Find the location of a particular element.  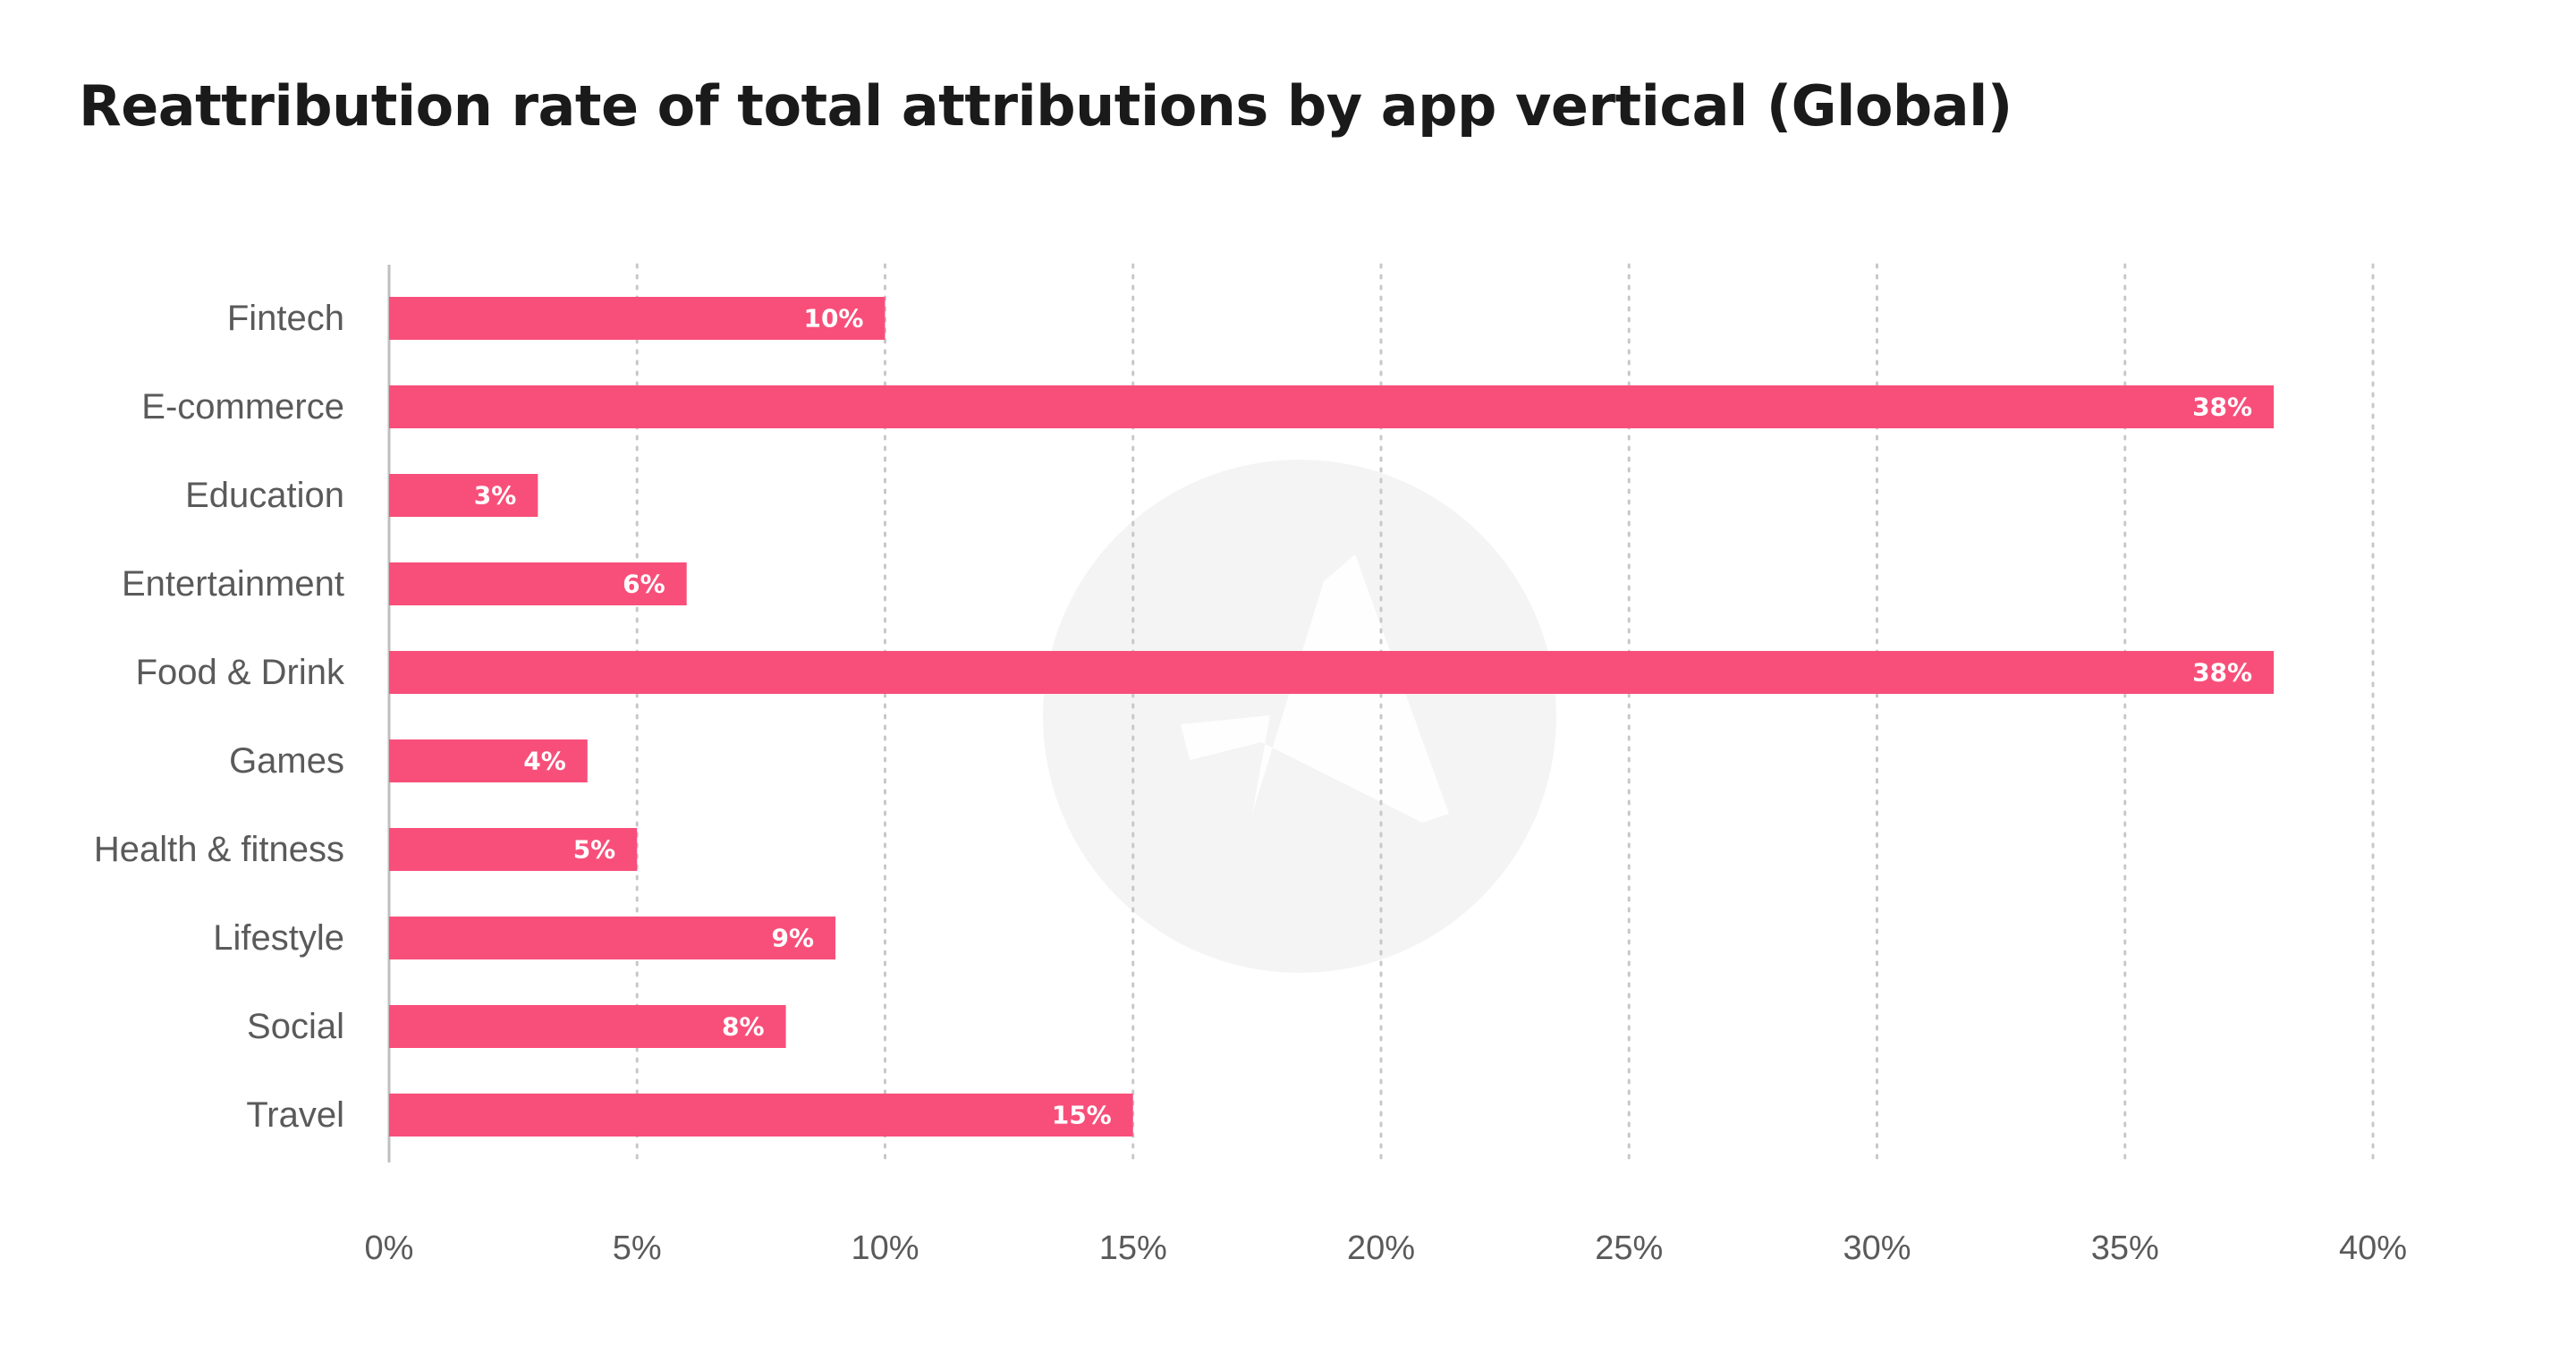

bar-value-label: 8% is located at coordinates (743, 1027).